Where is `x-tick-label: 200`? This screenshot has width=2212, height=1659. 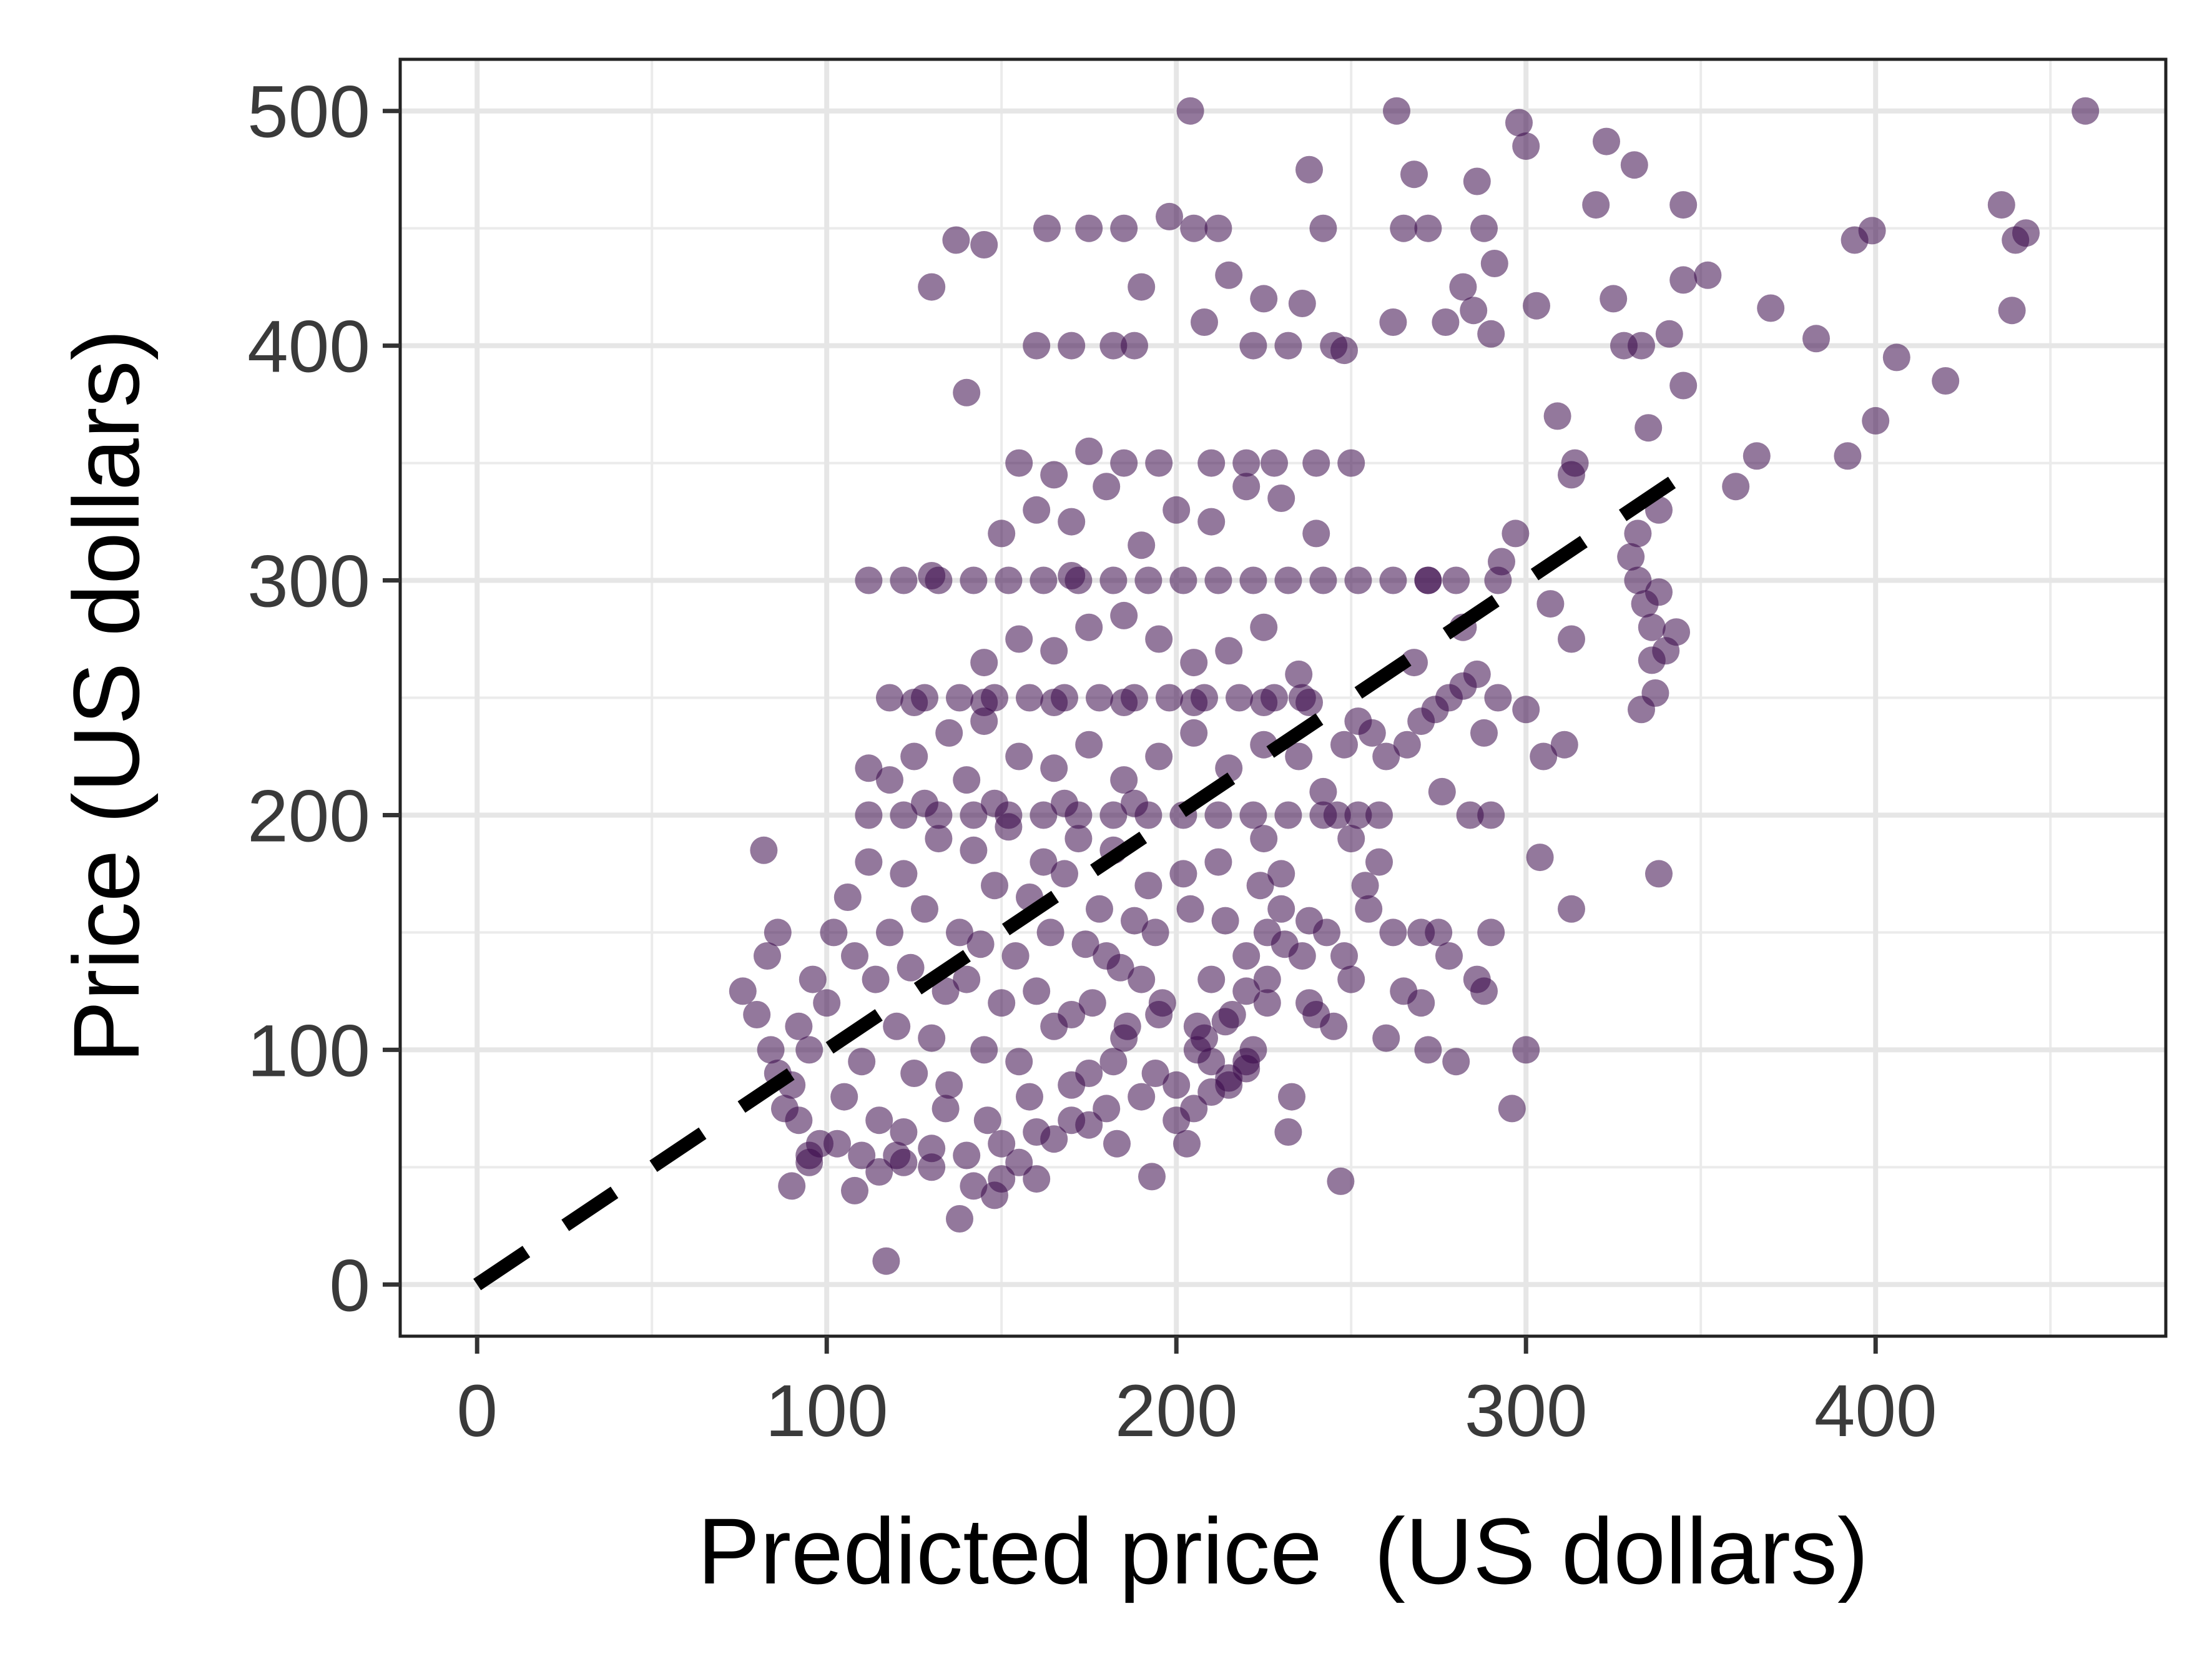 x-tick-label: 200 is located at coordinates (1176, 1411).